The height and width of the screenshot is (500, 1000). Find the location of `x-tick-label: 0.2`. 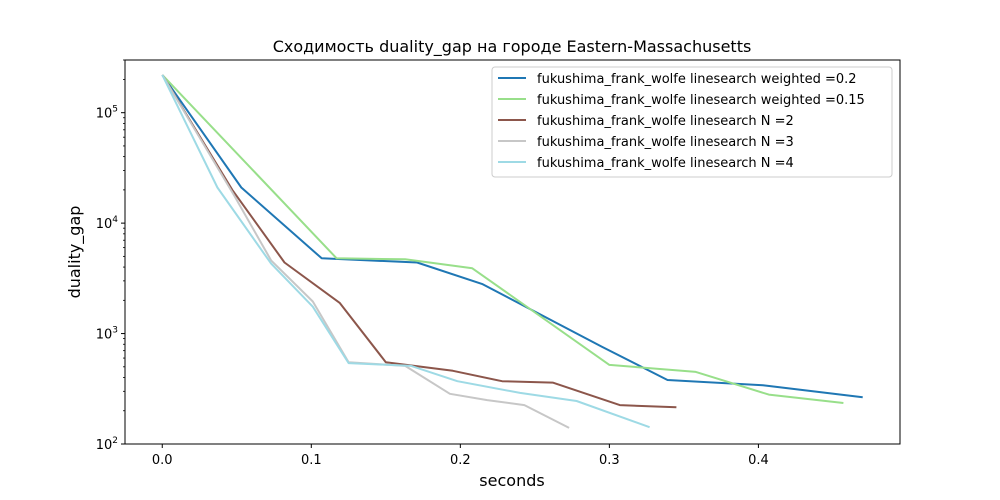

x-tick-label: 0.2 is located at coordinates (460, 460).